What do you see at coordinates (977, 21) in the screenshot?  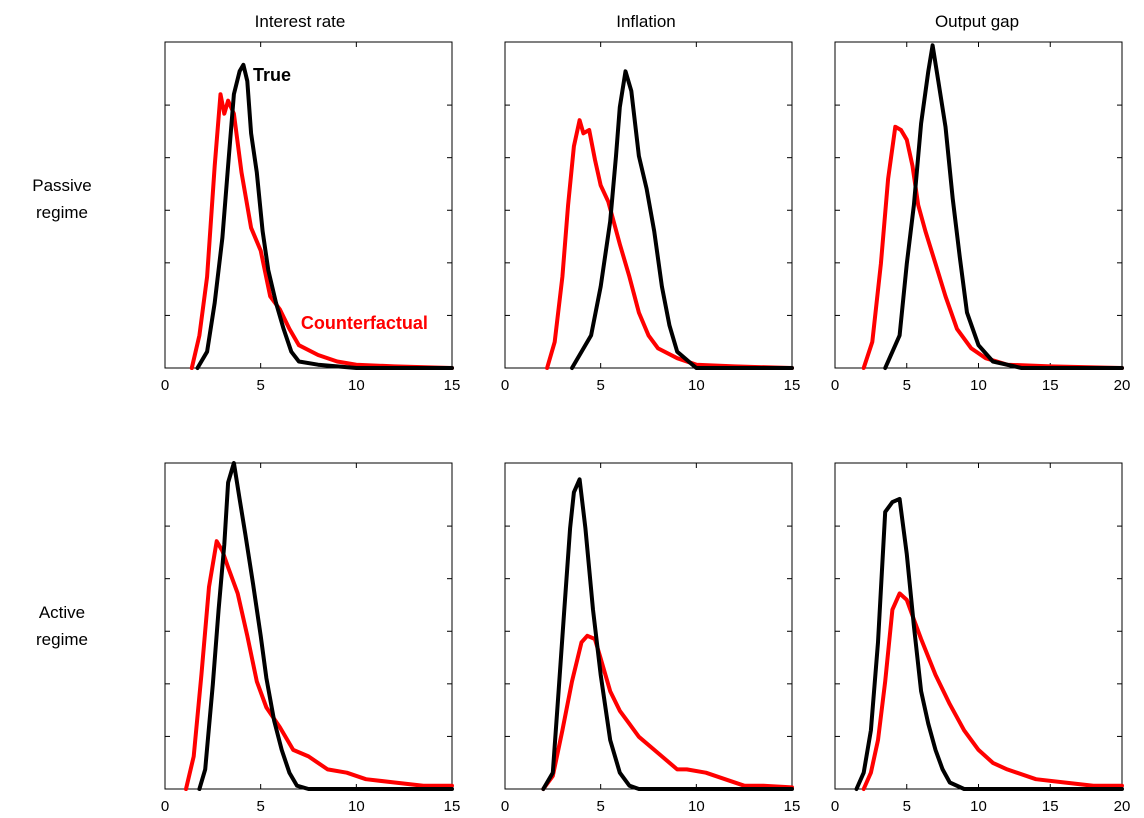 I see `column-title-output-gap: Output gap` at bounding box center [977, 21].